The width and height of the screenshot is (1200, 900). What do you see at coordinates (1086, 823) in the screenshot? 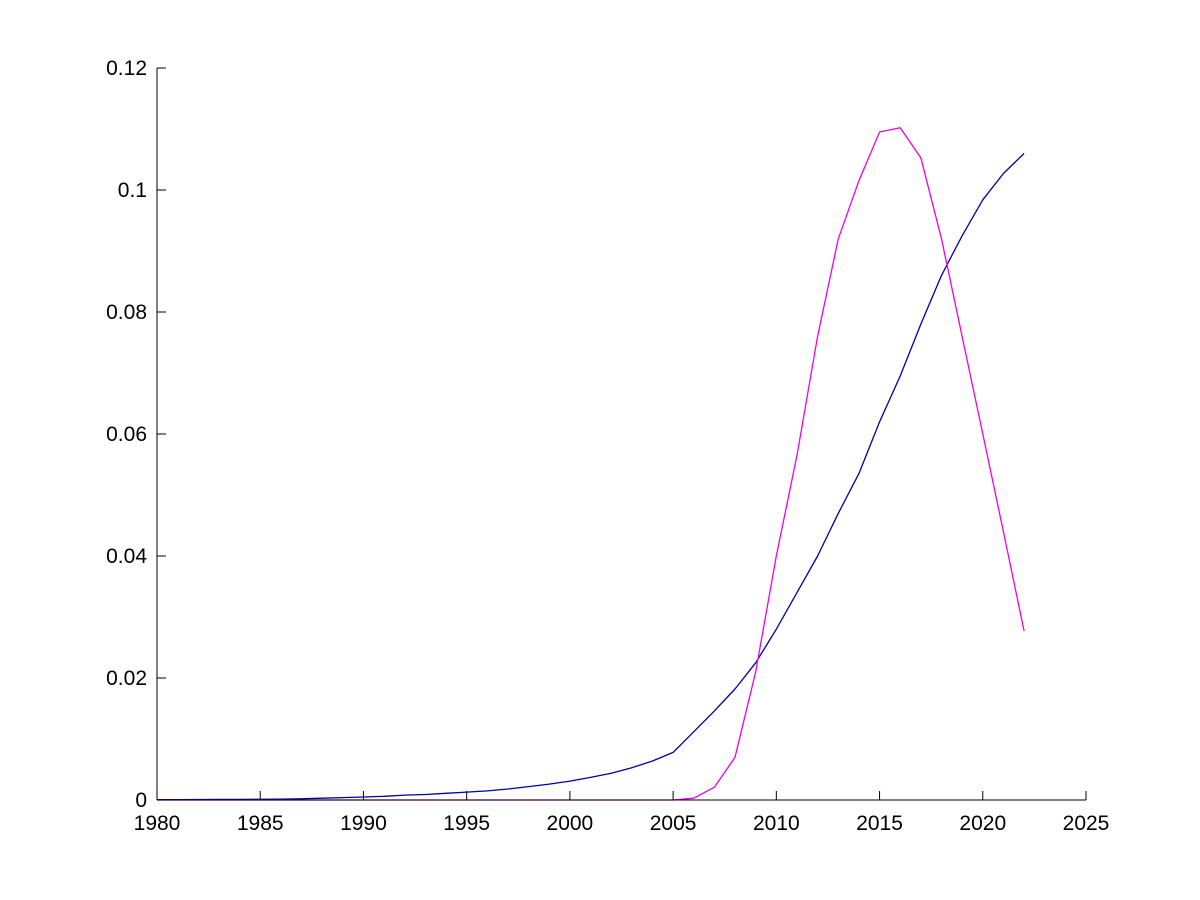
I see `x-tick-label: 2025` at bounding box center [1086, 823].